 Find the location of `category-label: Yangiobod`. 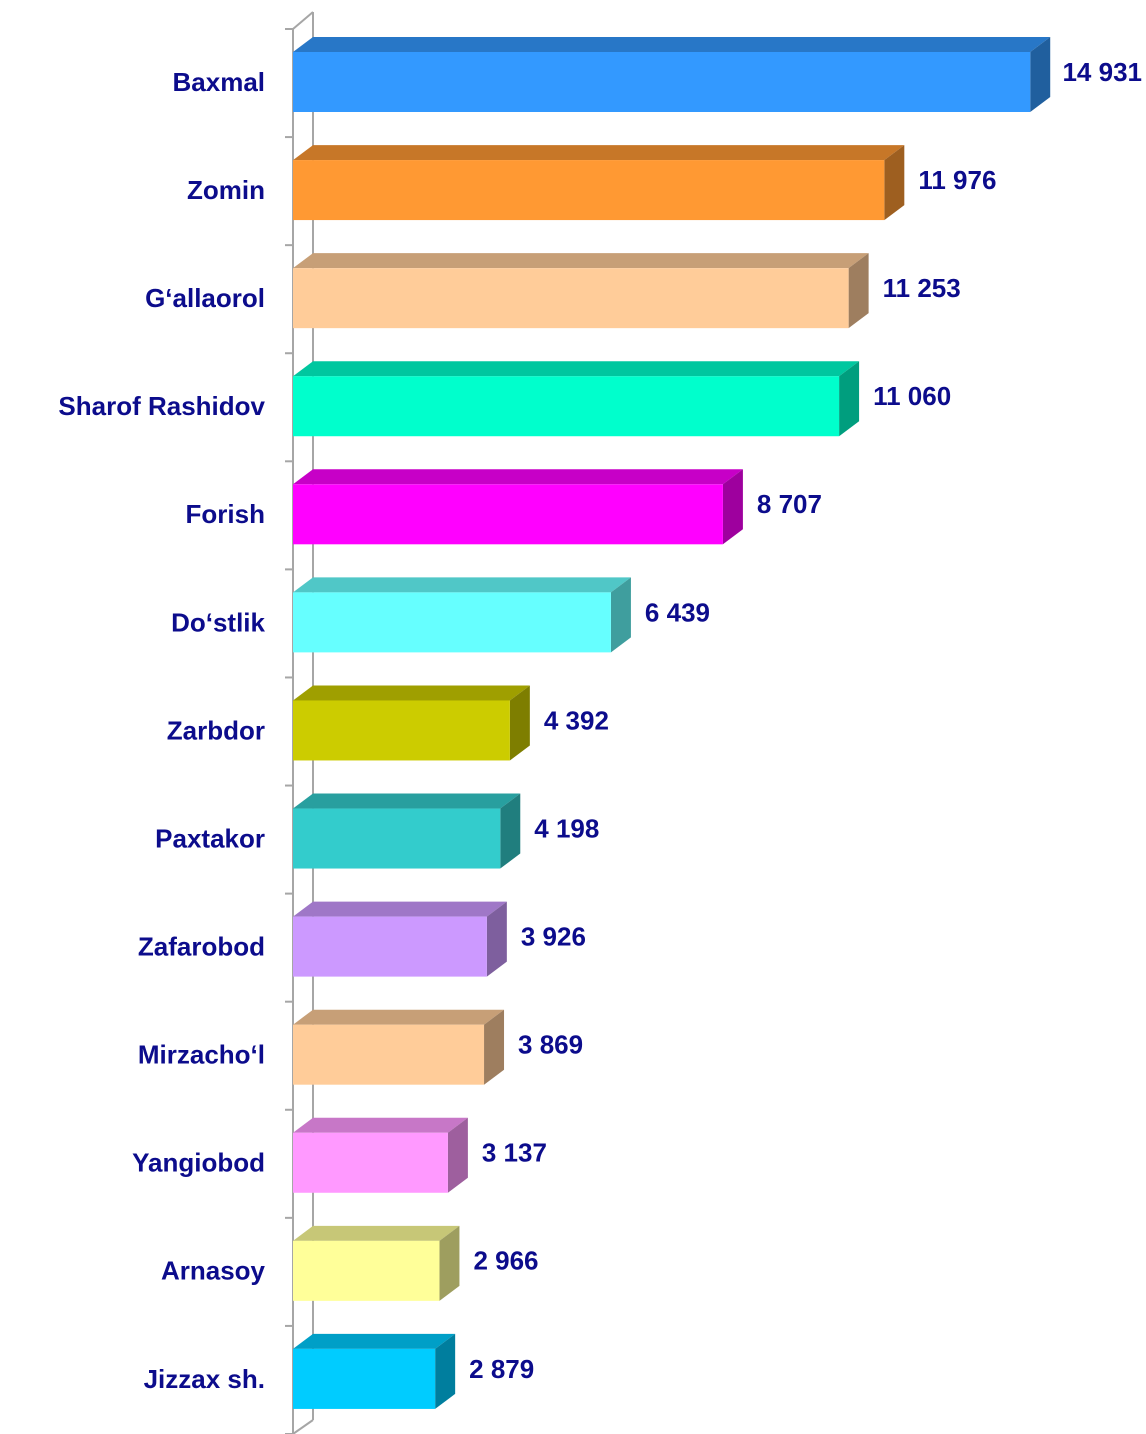

category-label: Yangiobod is located at coordinates (198, 1163).